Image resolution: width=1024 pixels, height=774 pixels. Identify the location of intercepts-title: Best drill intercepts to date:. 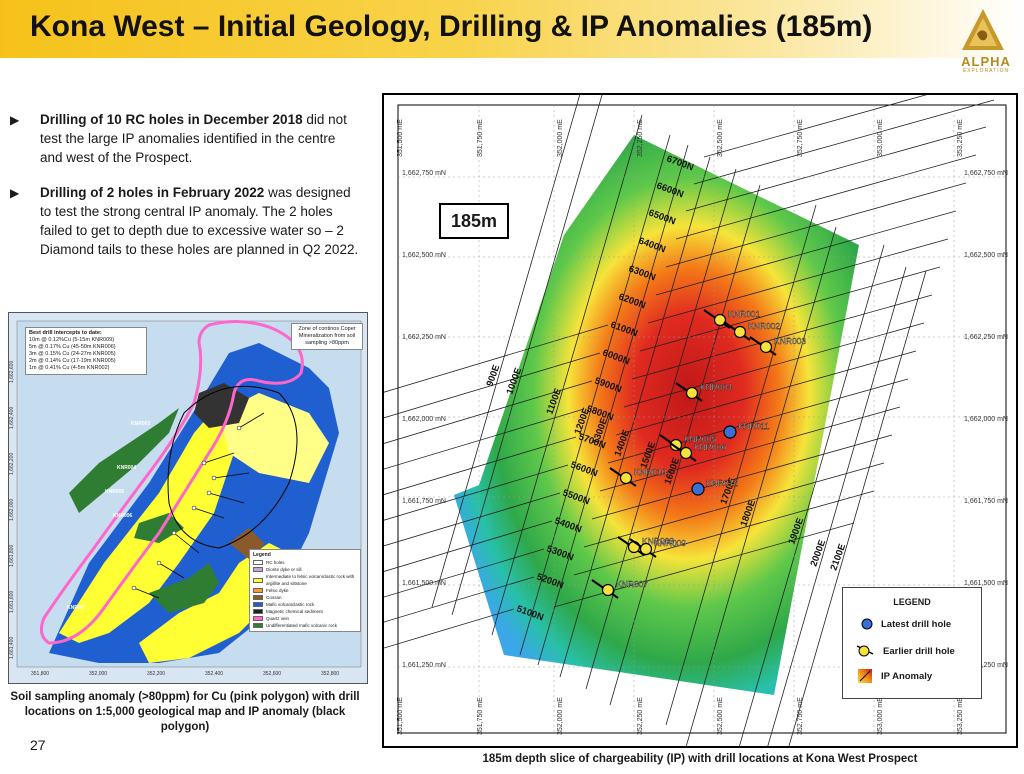
(65, 333).